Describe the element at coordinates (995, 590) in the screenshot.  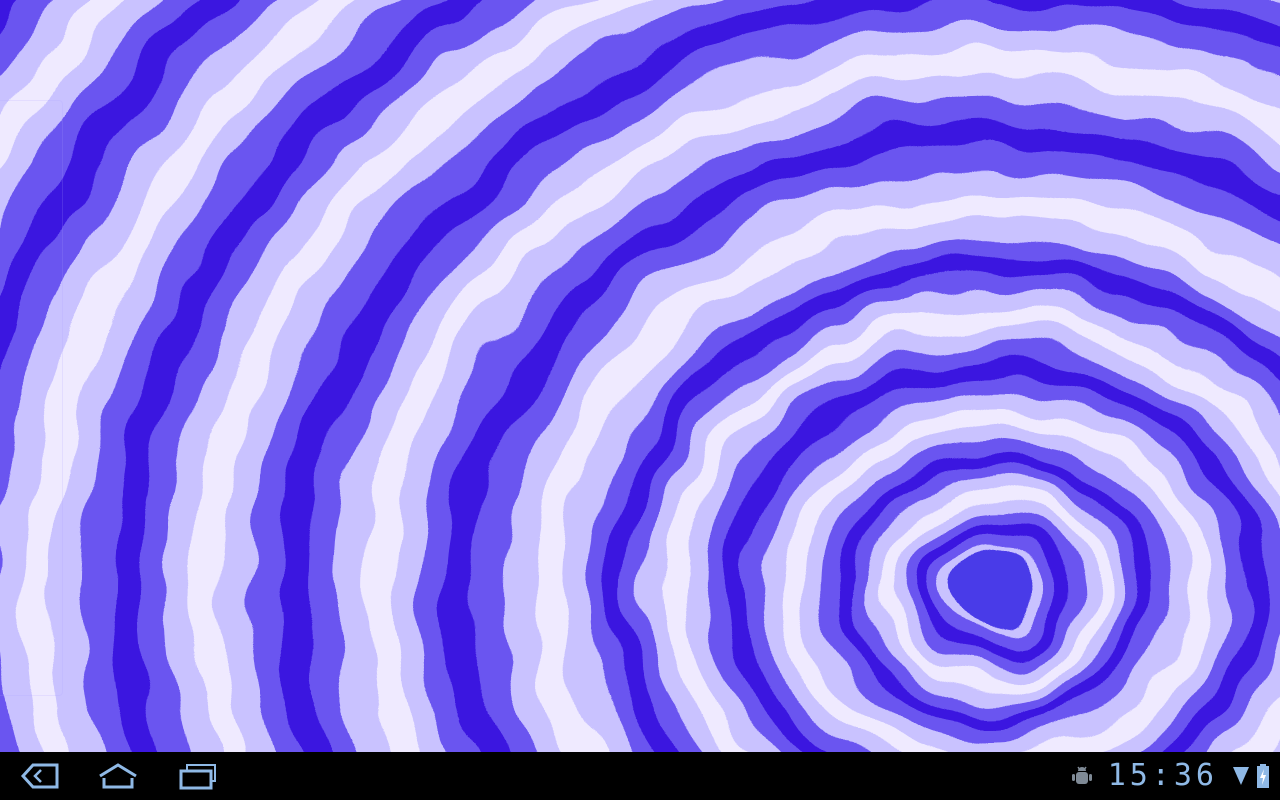
I see `wallpaper-ring` at that location.